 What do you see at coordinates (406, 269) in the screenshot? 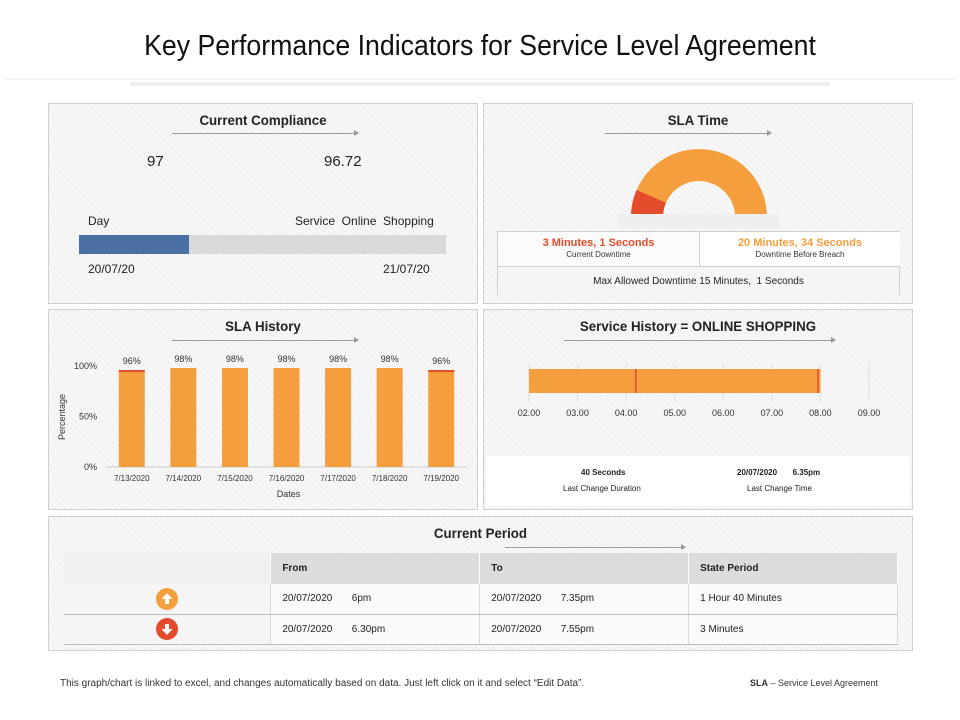
I see `compliance-date-right: 21/07/20` at bounding box center [406, 269].